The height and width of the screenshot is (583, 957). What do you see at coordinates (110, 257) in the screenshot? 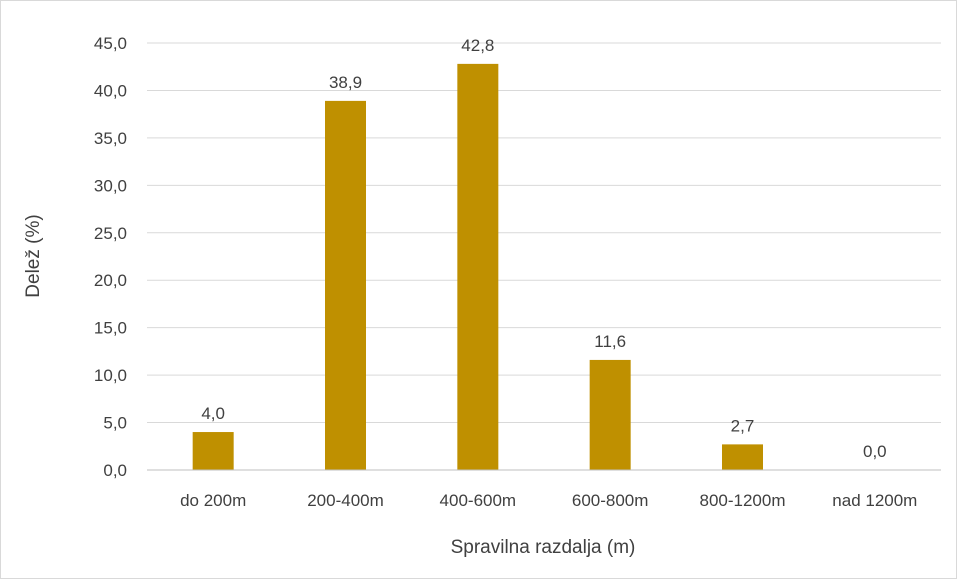
I see `y-axis-ticks: 0,0 5,0 10,0 15,0 20,0 25,0 30,0 35,0 40,0 45,0` at bounding box center [110, 257].